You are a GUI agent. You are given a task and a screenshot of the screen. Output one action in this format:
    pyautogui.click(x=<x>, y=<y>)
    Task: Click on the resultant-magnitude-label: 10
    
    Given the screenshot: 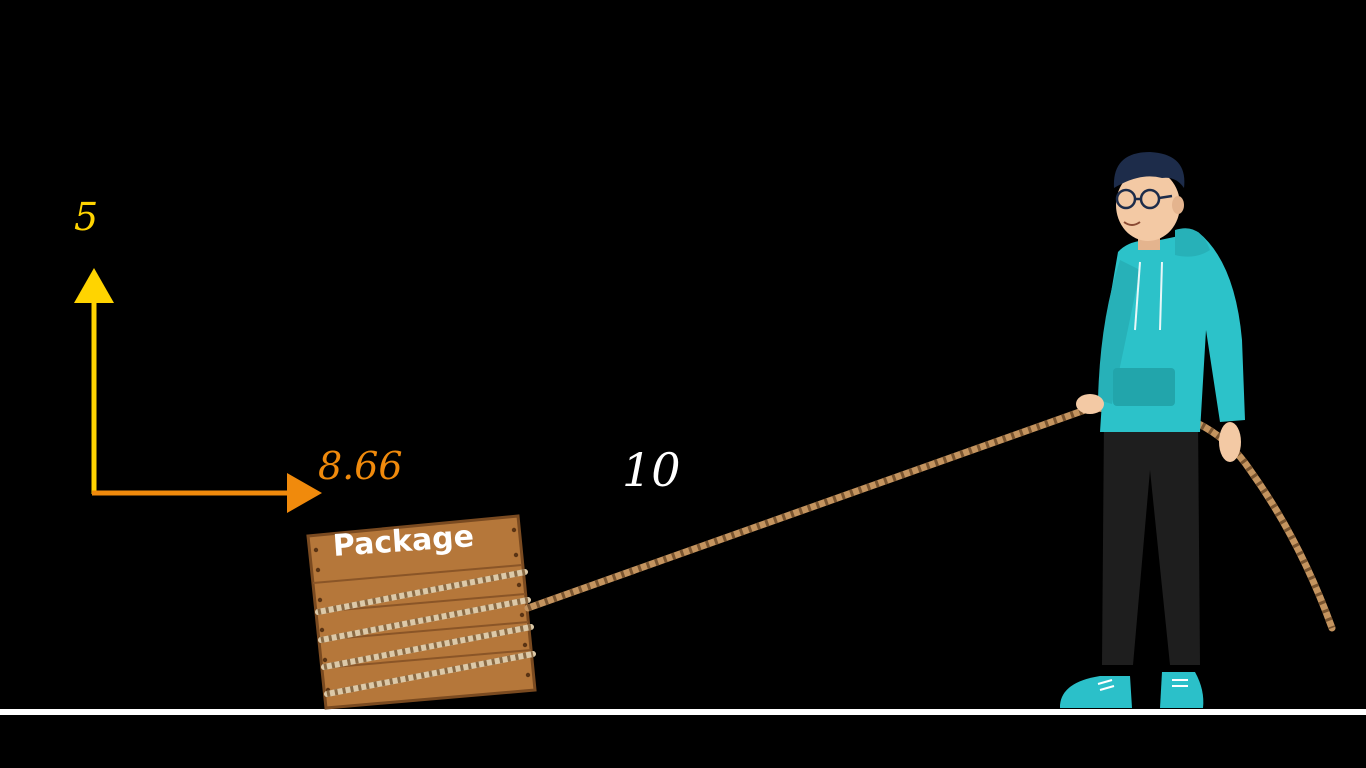 What is the action you would take?
    pyautogui.click(x=651, y=470)
    